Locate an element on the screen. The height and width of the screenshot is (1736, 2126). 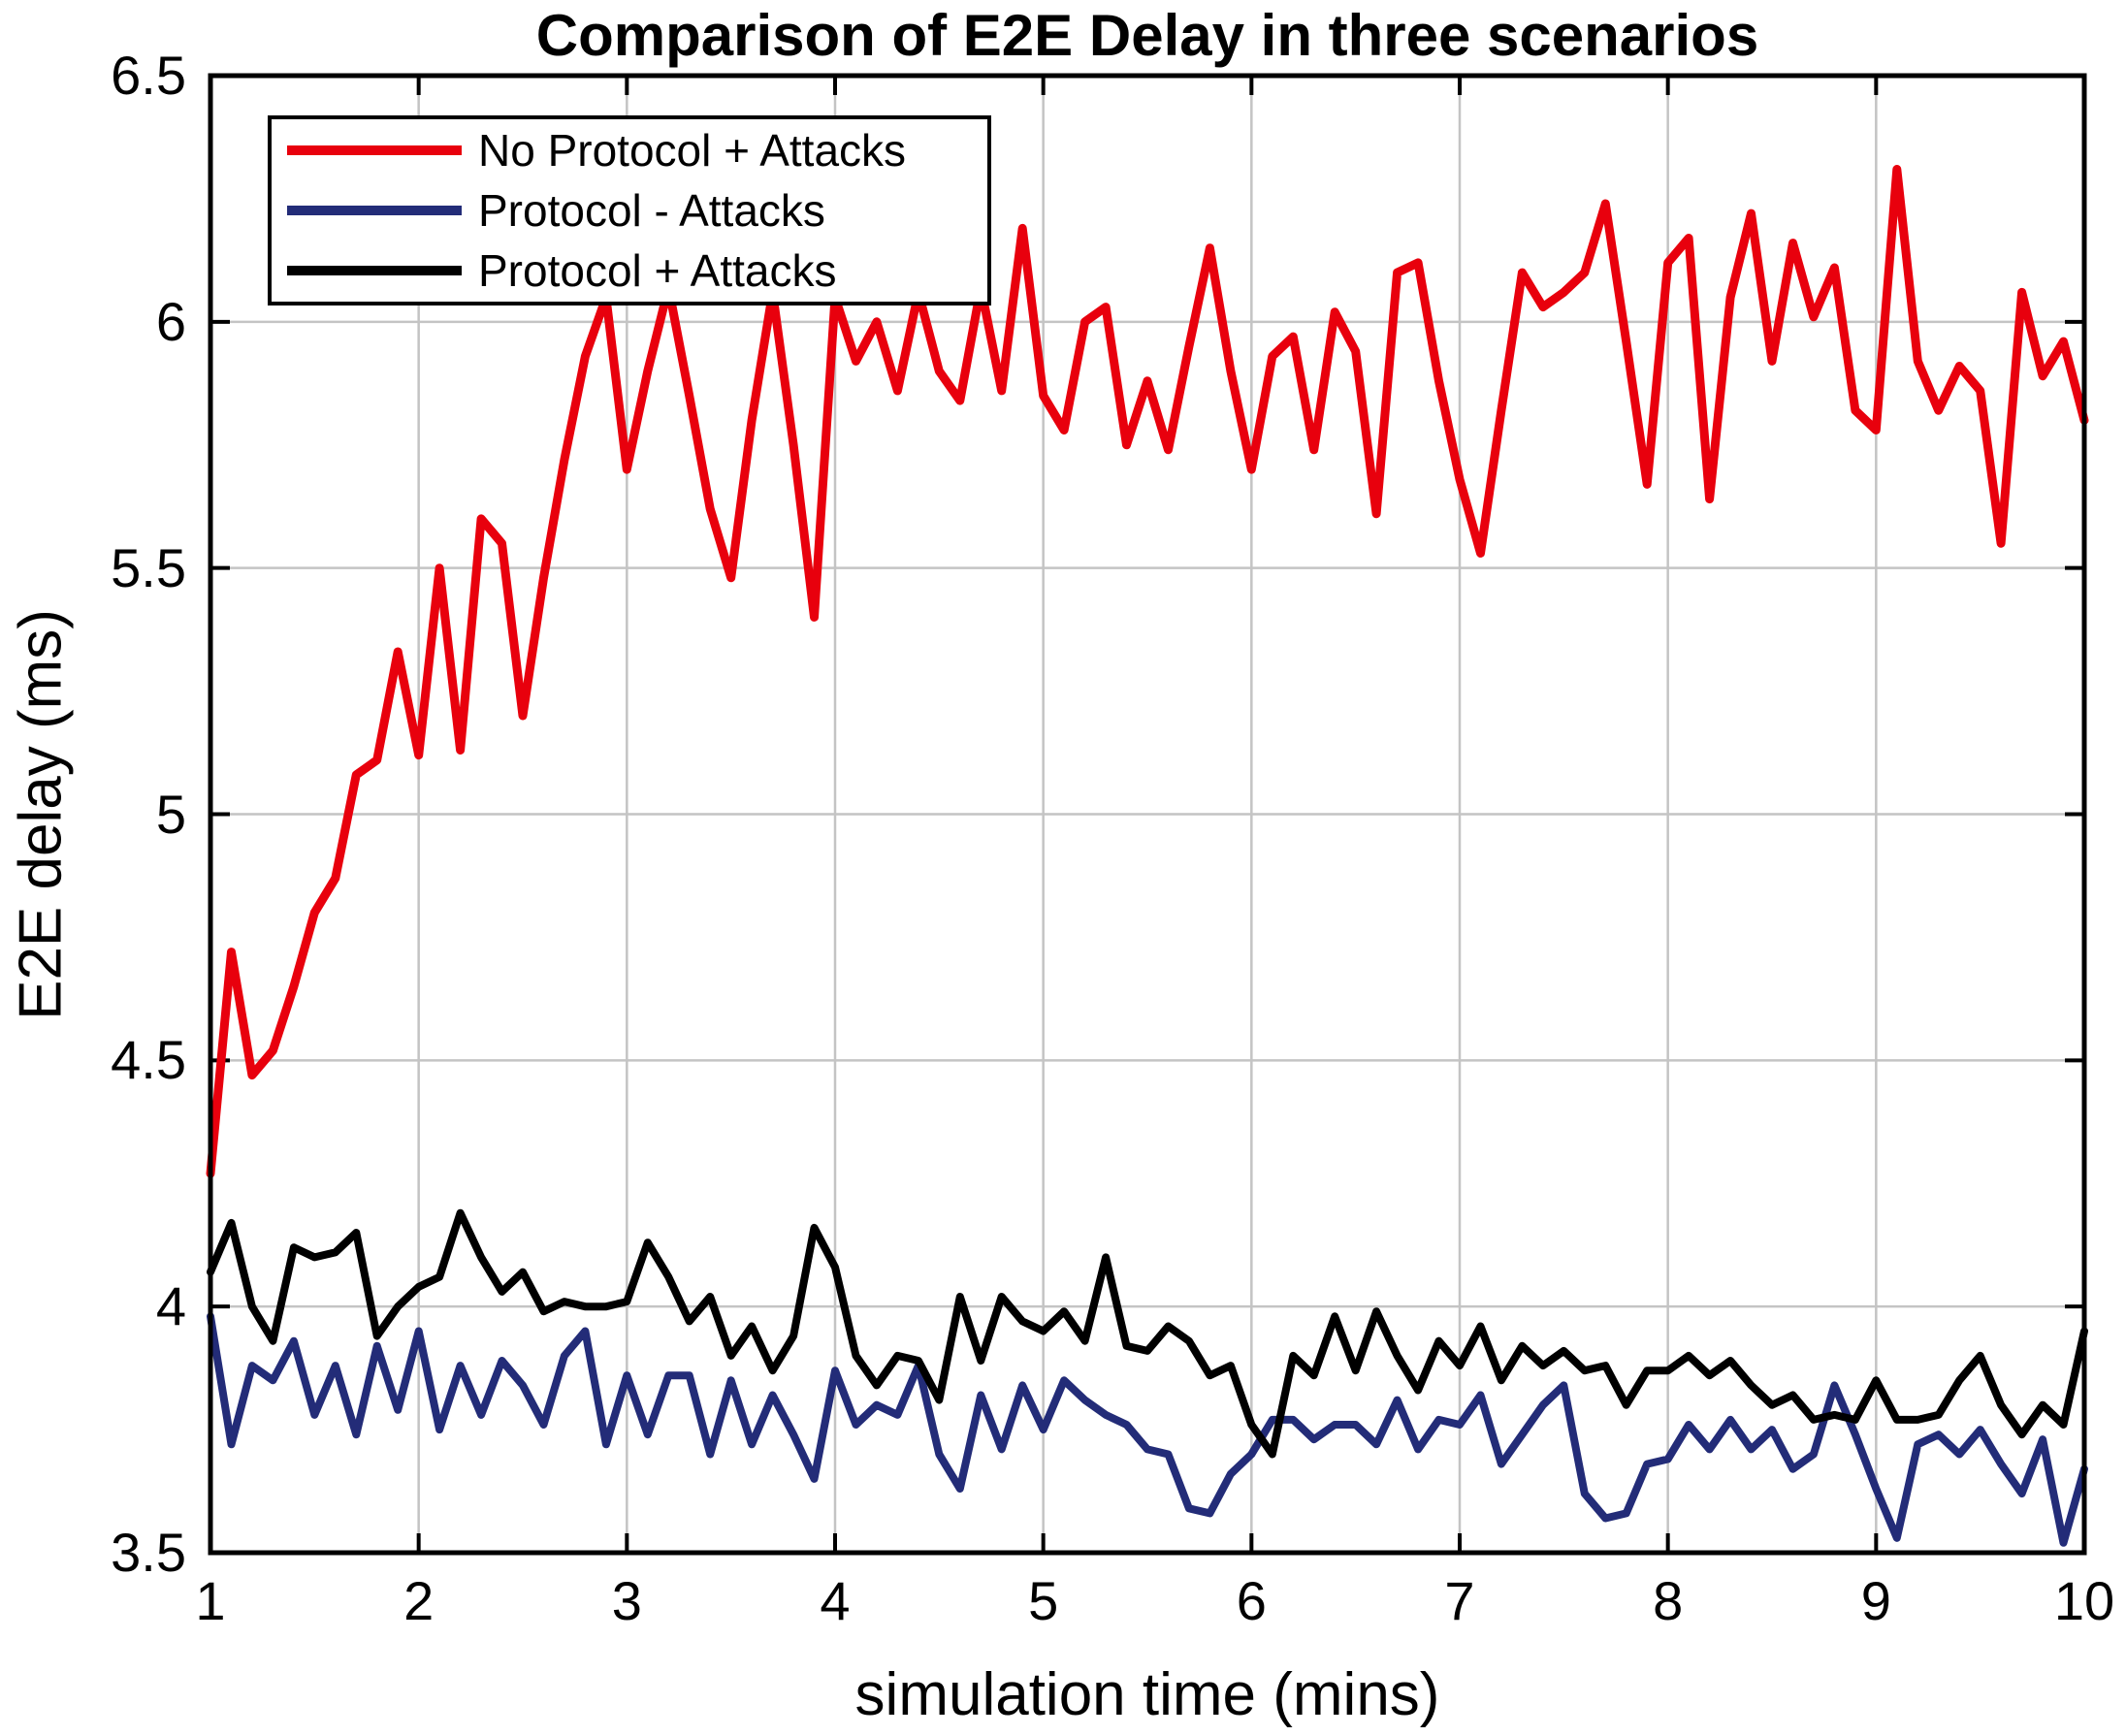
legend-swatch-red-line is located at coordinates (374, 150).